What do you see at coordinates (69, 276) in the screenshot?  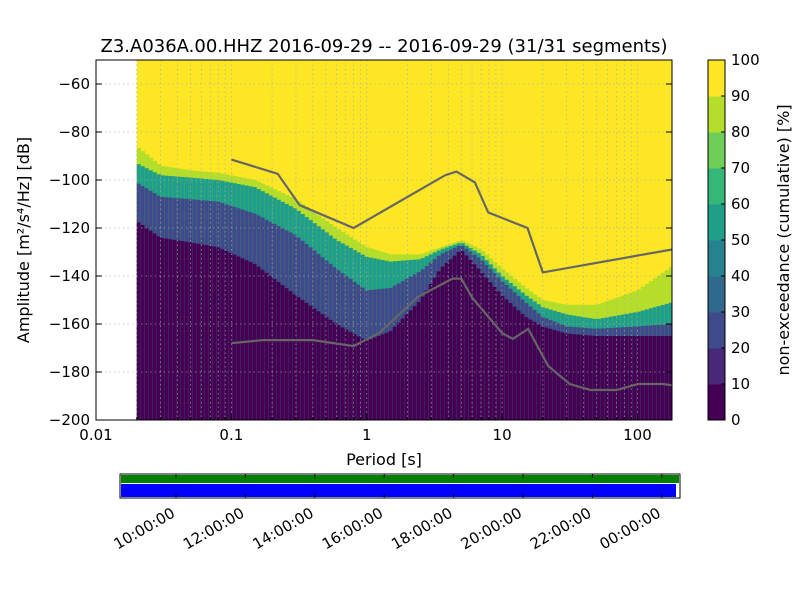 I see `y-tick-label: −140` at bounding box center [69, 276].